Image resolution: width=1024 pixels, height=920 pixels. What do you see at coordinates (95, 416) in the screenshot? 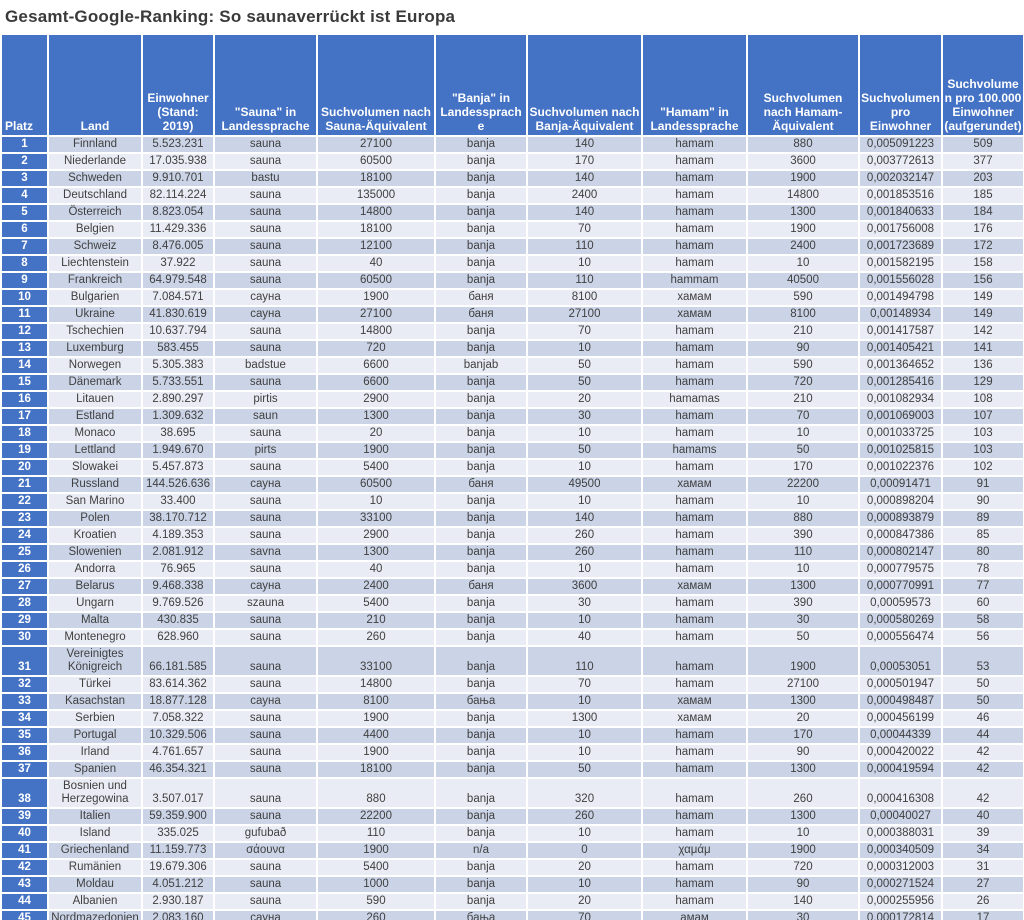
I see `data-cell: Estland` at bounding box center [95, 416].